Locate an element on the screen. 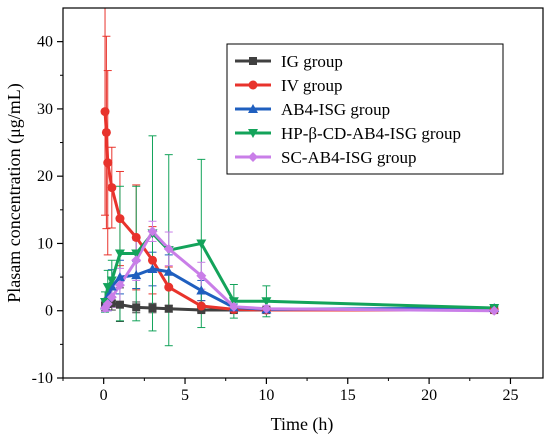  legend-marker-iv-group is located at coordinates (253, 85).